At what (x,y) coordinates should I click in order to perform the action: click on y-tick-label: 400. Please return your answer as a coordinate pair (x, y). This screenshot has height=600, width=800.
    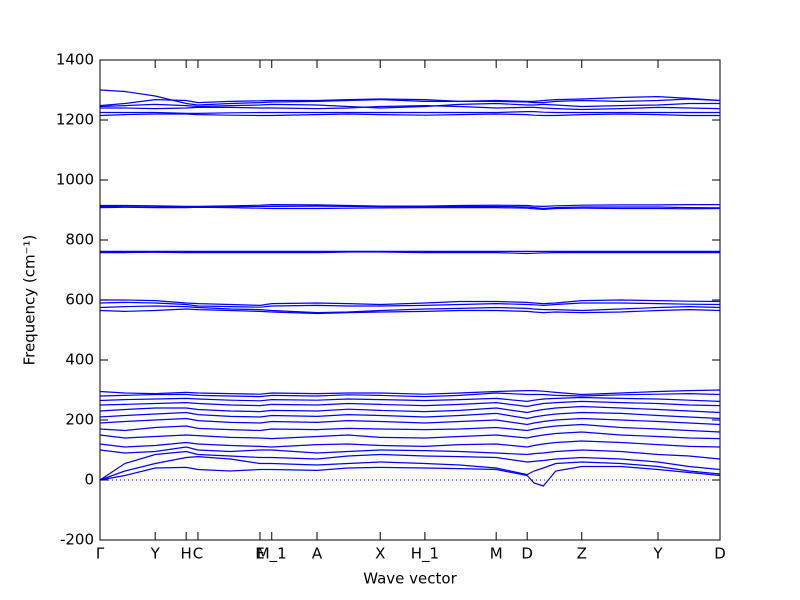
    Looking at the image, I should click on (79, 360).